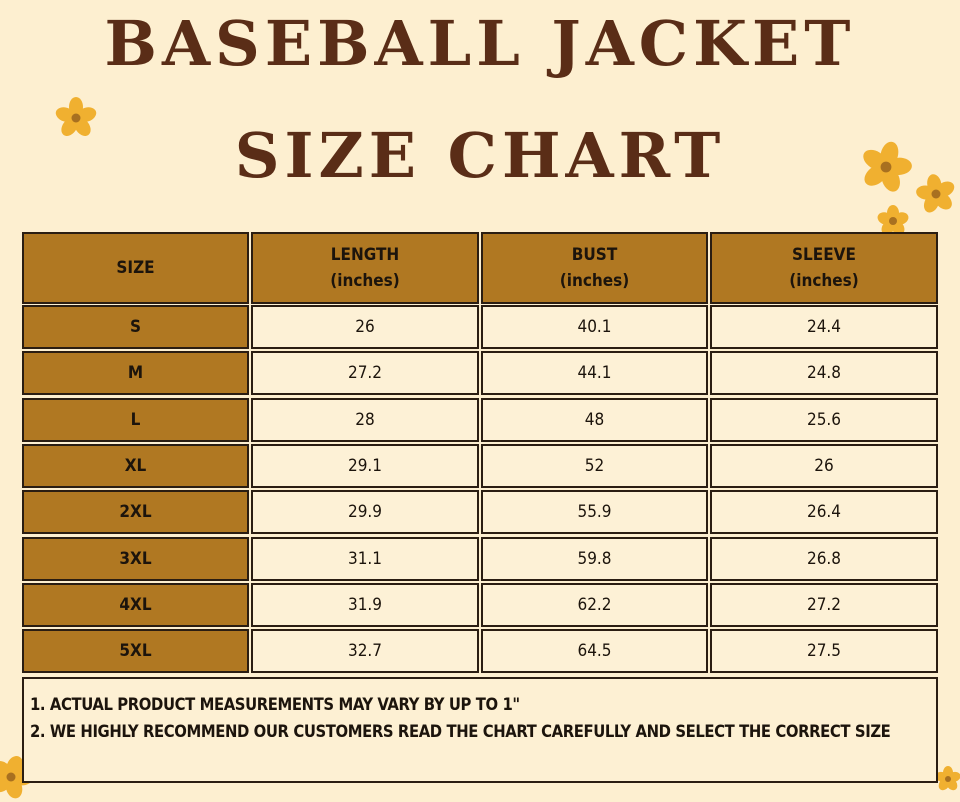 This screenshot has width=960, height=802. I want to click on bust-cell: 40.1, so click(594, 327).